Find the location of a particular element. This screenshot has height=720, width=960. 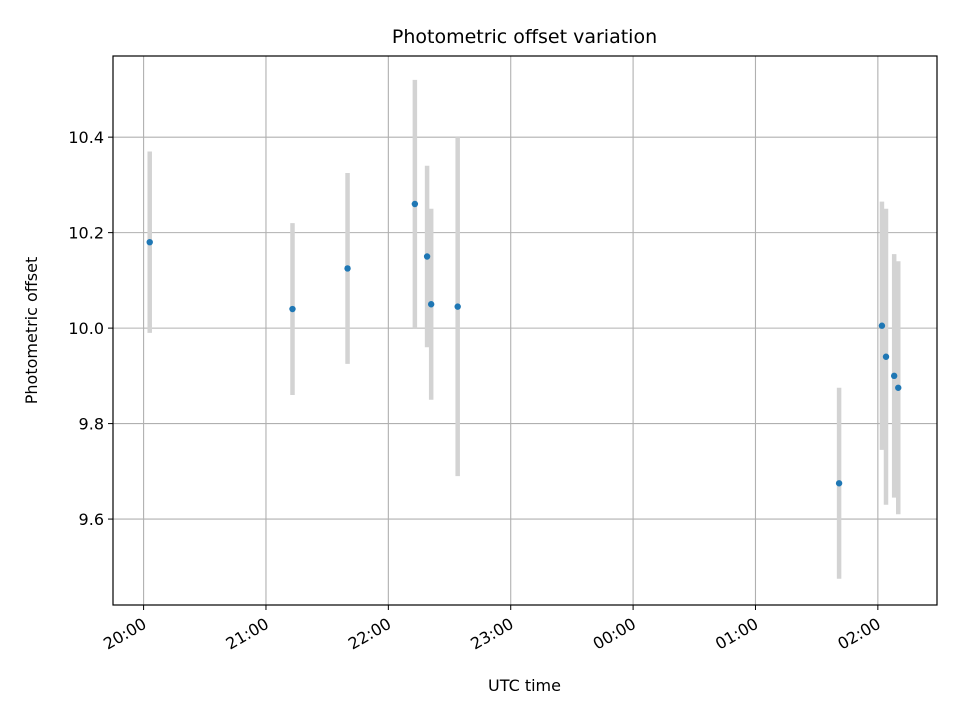

x-tick-label: 21:00 is located at coordinates (247, 634).